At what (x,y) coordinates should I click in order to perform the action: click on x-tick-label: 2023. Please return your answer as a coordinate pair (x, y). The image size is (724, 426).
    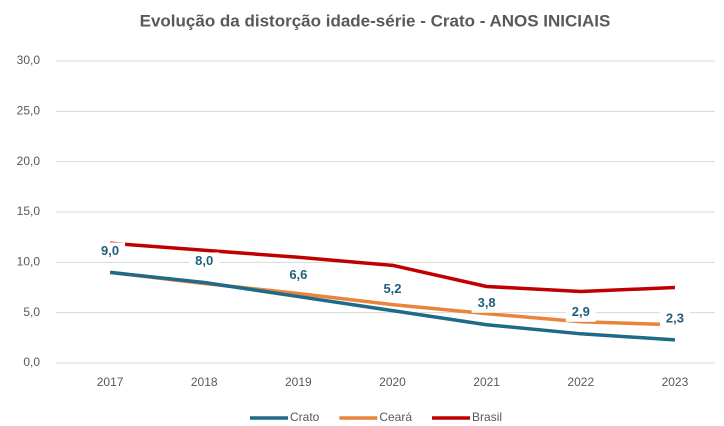
    Looking at the image, I should click on (675, 382).